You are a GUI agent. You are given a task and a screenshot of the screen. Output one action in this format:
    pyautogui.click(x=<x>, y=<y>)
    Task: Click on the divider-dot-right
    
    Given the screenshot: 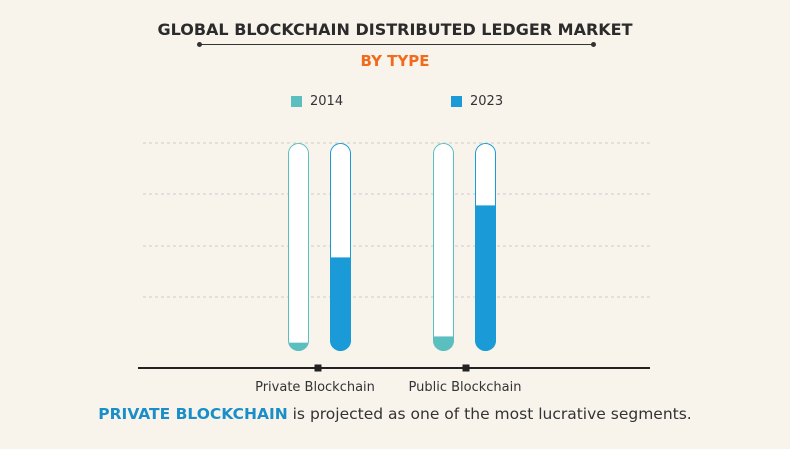 What is the action you would take?
    pyautogui.click(x=593, y=44)
    